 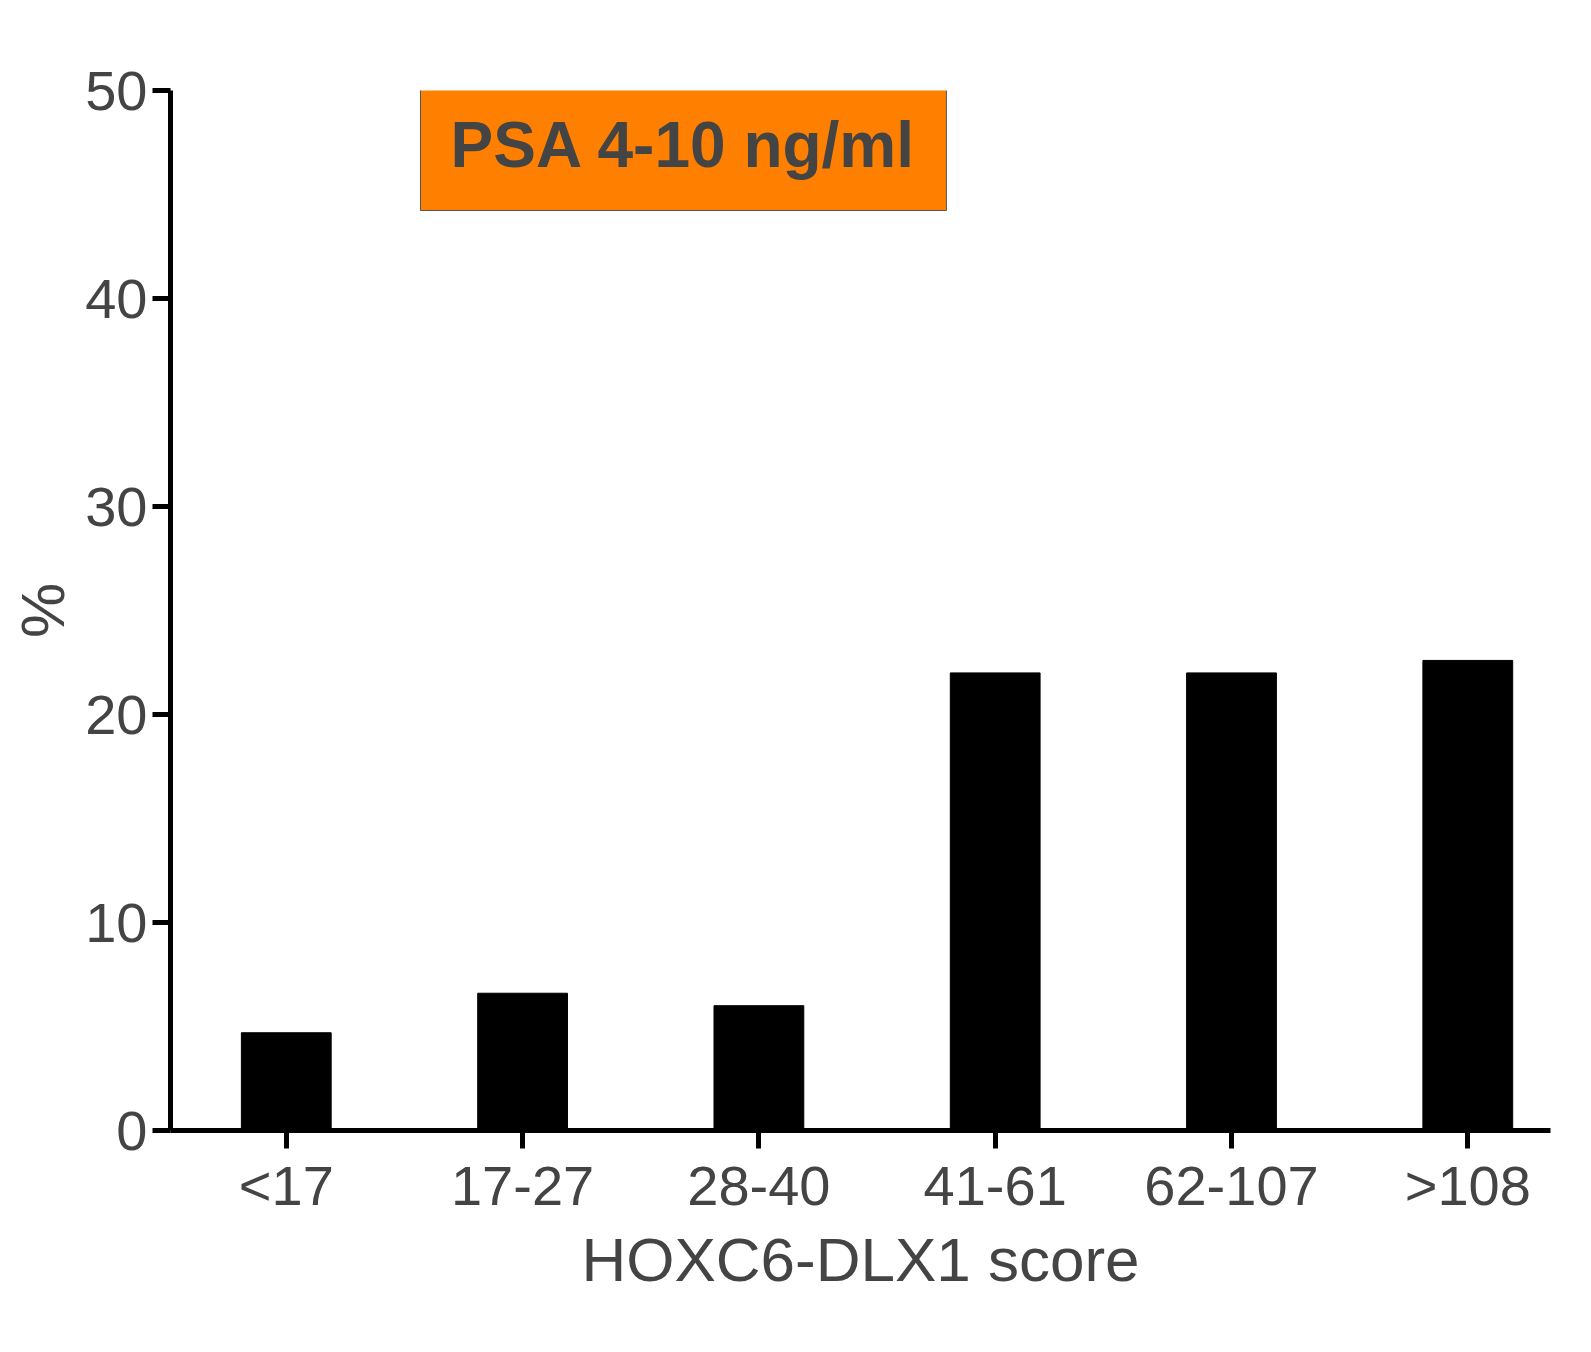 I want to click on y-tick-label: 0, so click(x=132, y=1130).